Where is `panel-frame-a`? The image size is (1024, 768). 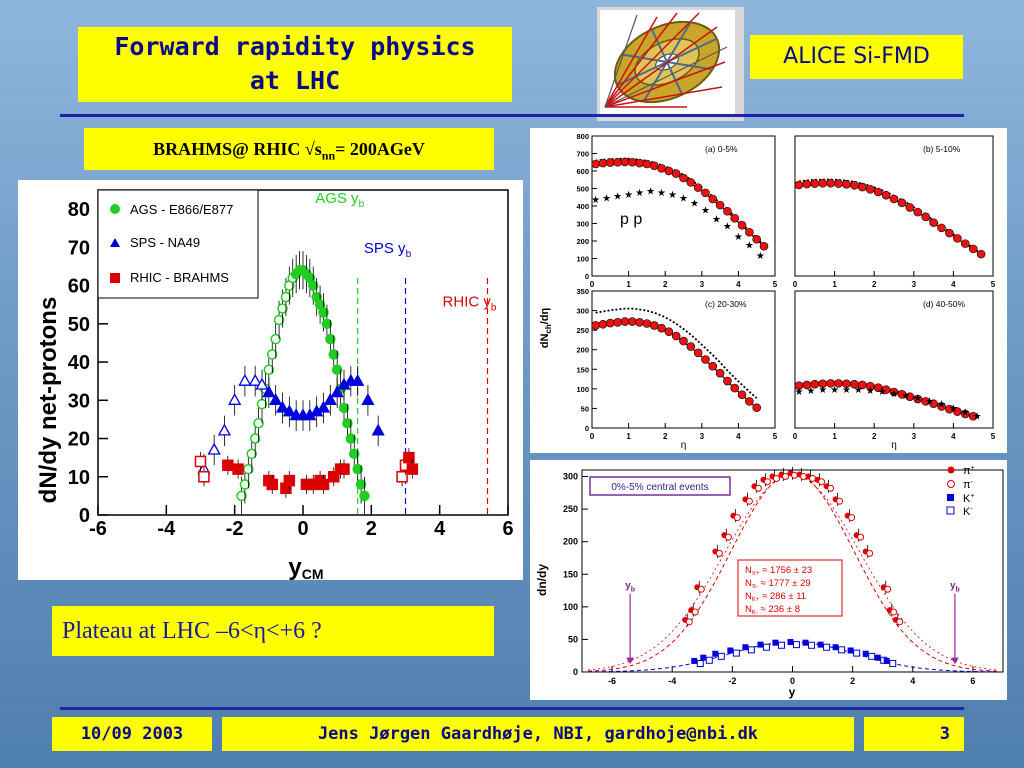
panel-frame-a is located at coordinates (683, 206).